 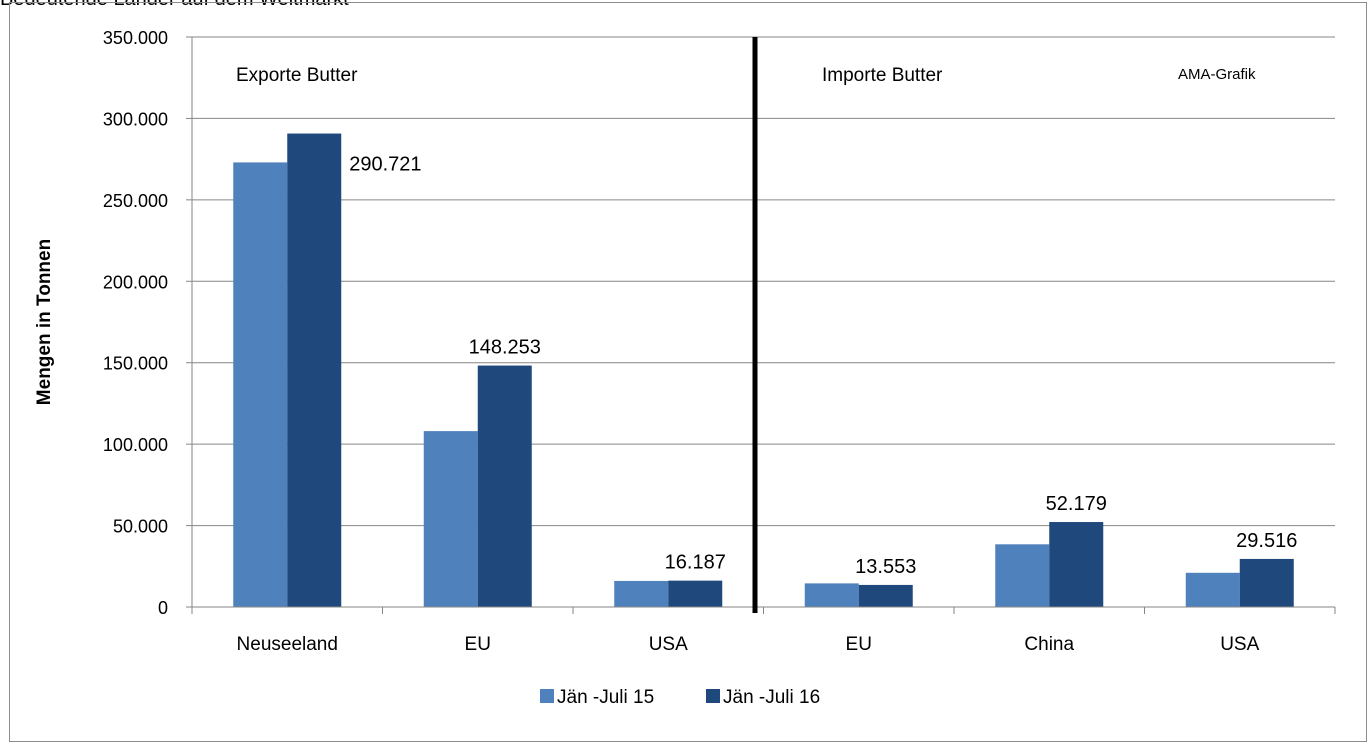 What do you see at coordinates (505, 348) in the screenshot?
I see `data-label: 148.253` at bounding box center [505, 348].